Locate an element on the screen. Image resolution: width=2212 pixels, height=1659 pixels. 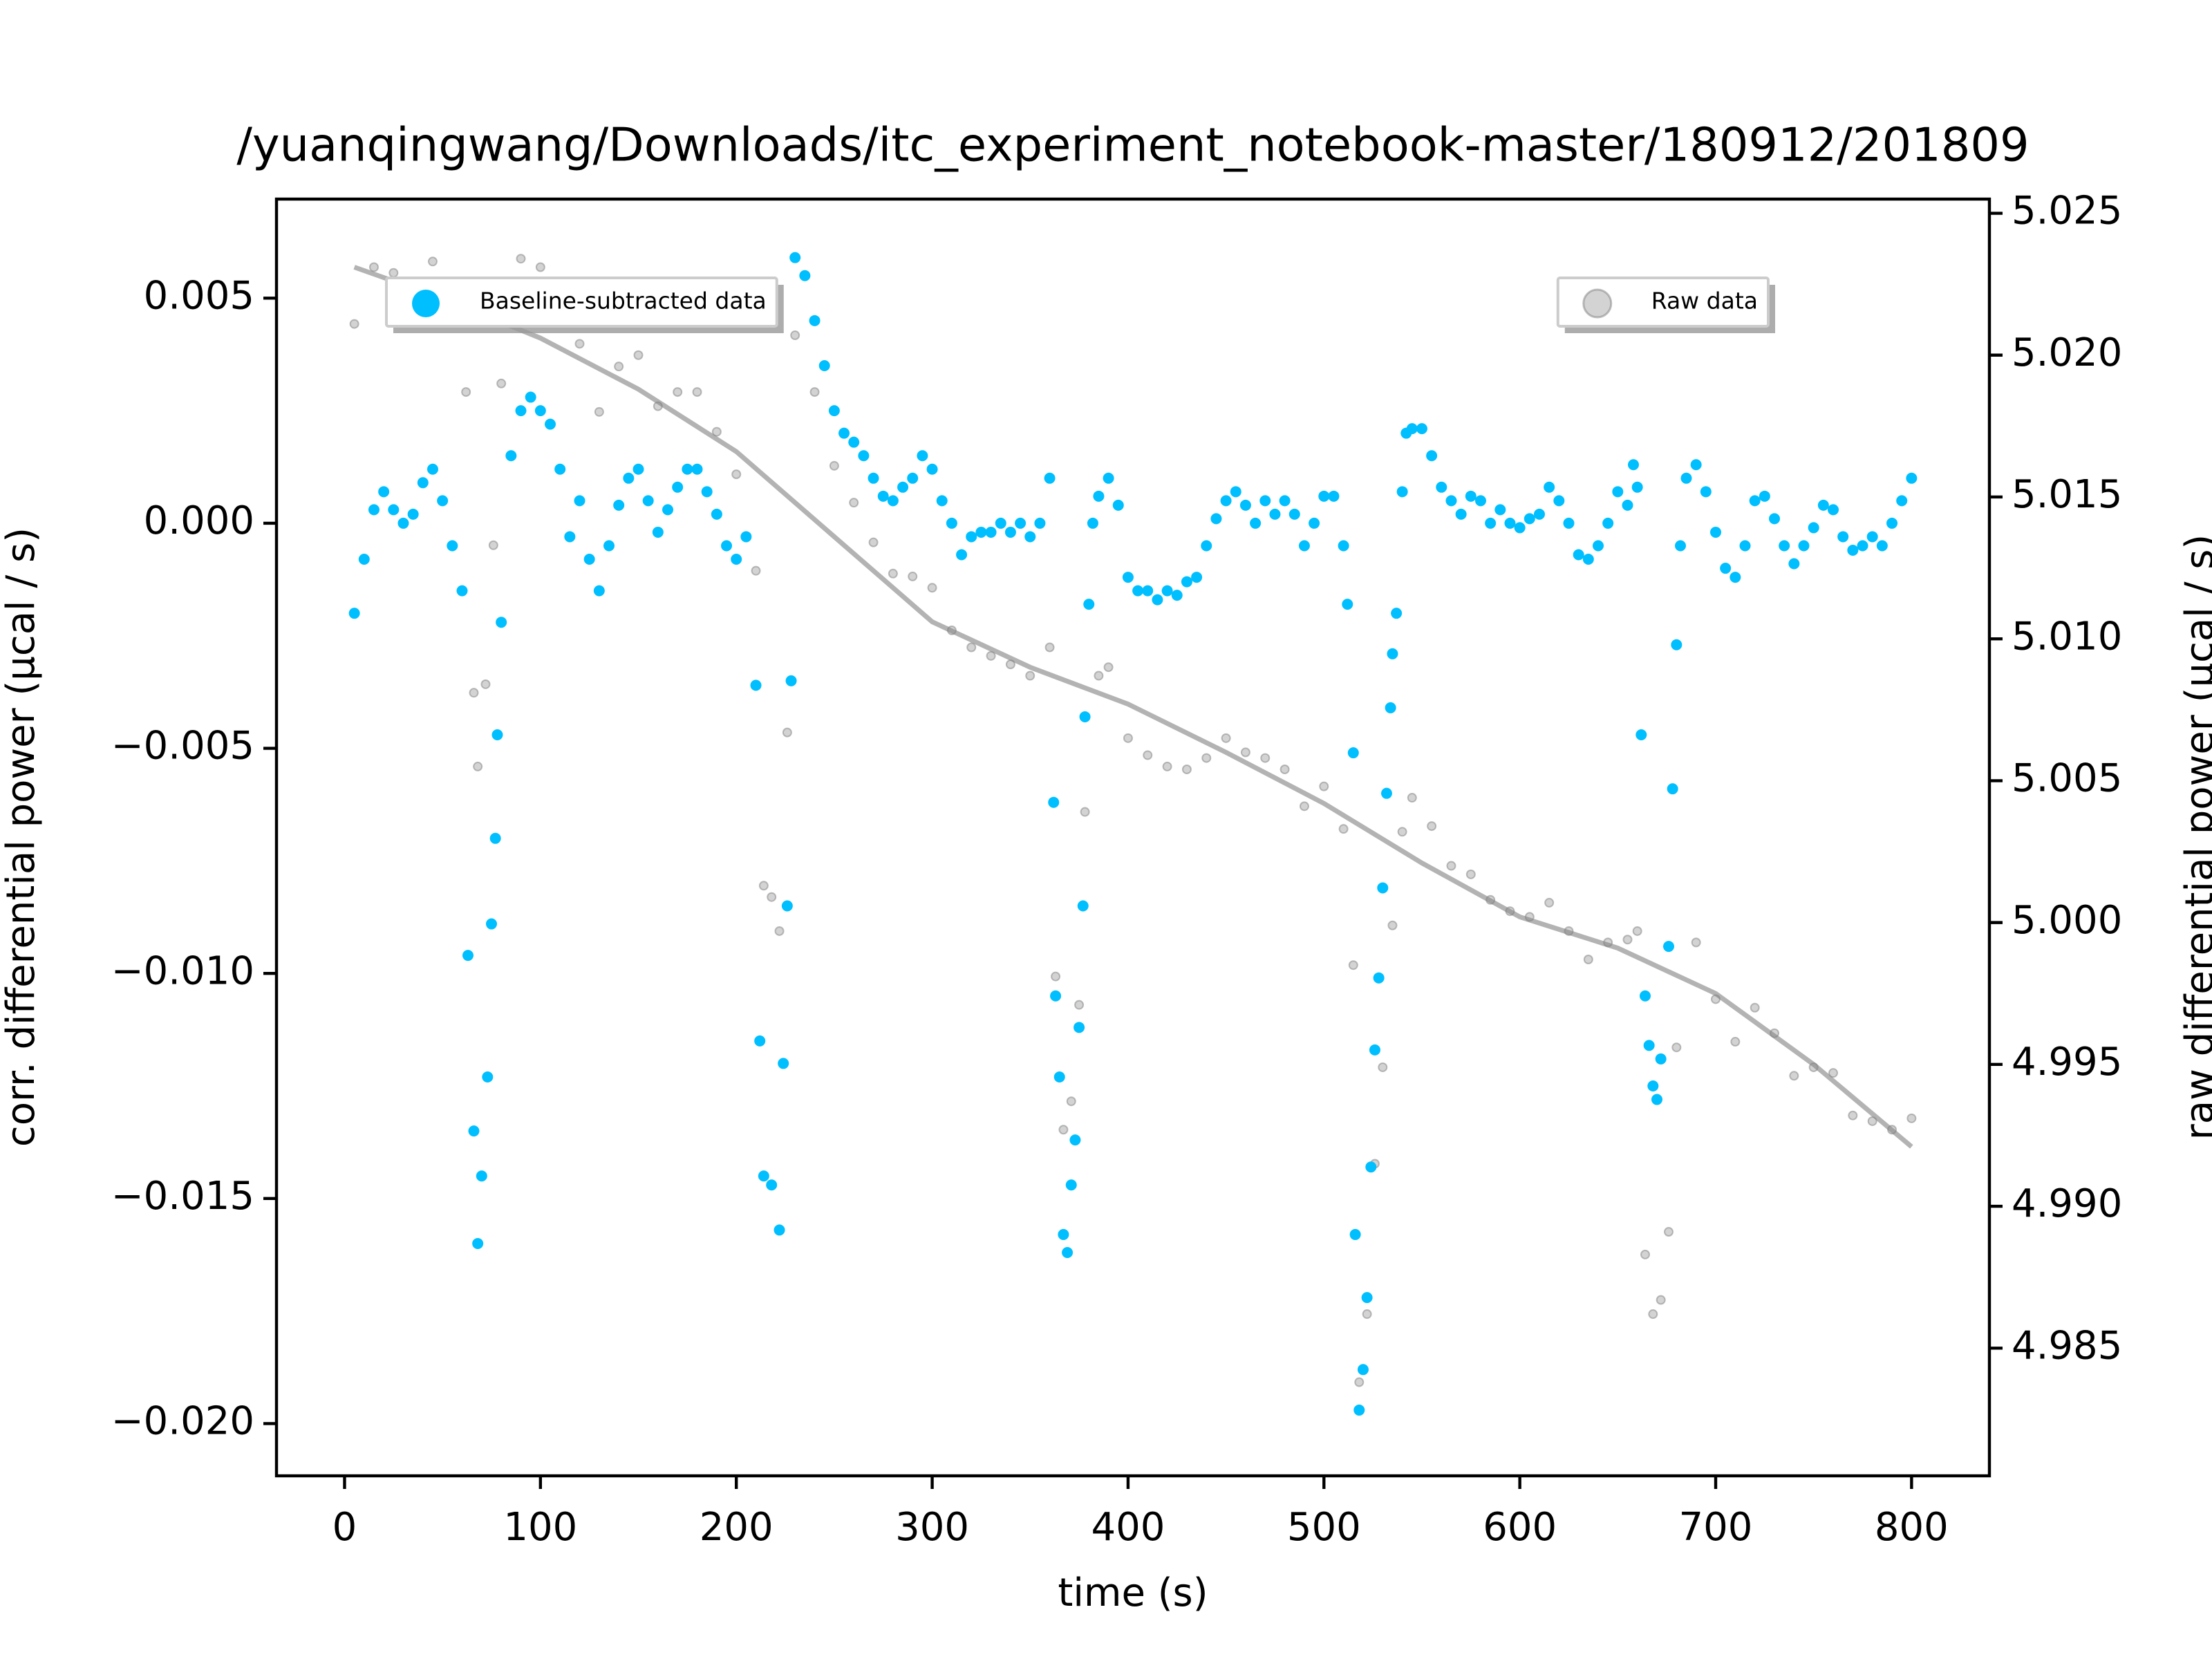
y-tick-label: −0.010 is located at coordinates (182, 971).